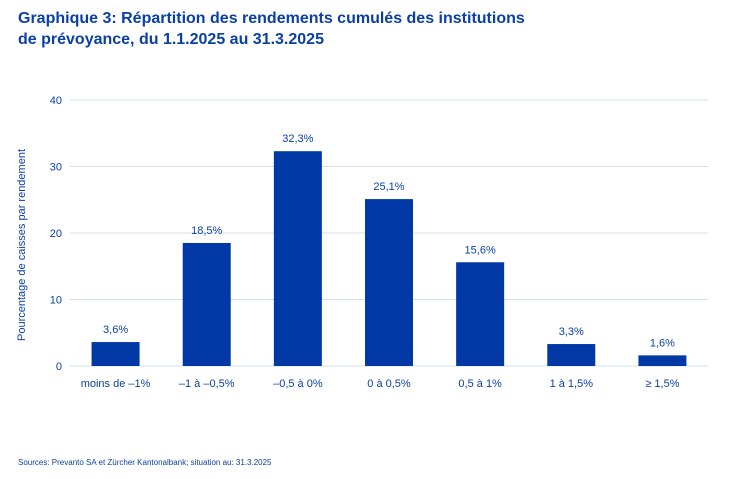  Describe the element at coordinates (56, 301) in the screenshot. I see `y-tick-label-10: 10` at that location.